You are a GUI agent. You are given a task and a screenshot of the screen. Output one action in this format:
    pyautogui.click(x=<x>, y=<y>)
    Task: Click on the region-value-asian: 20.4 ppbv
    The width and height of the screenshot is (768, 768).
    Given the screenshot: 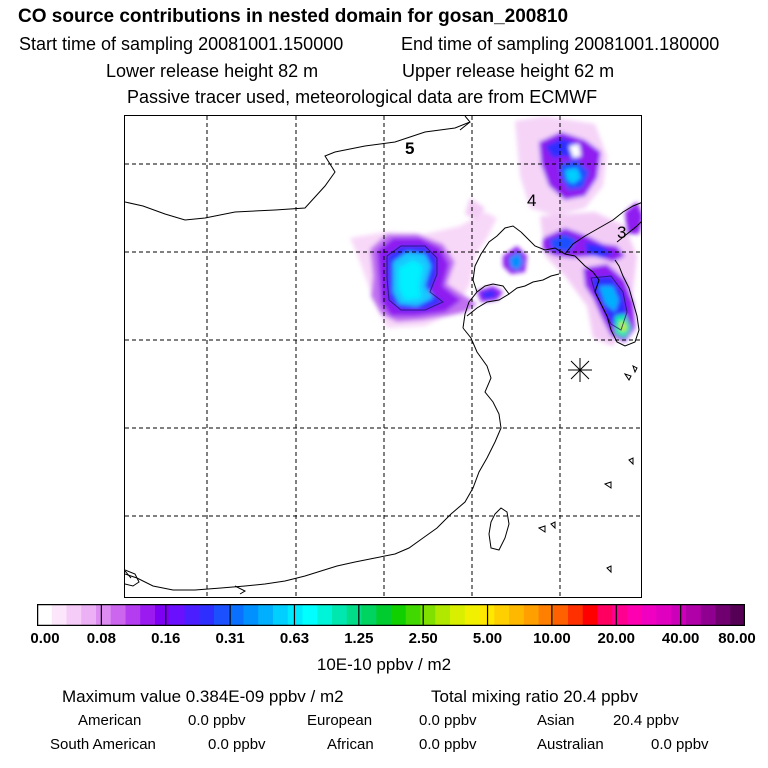 What is the action you would take?
    pyautogui.click(x=646, y=720)
    